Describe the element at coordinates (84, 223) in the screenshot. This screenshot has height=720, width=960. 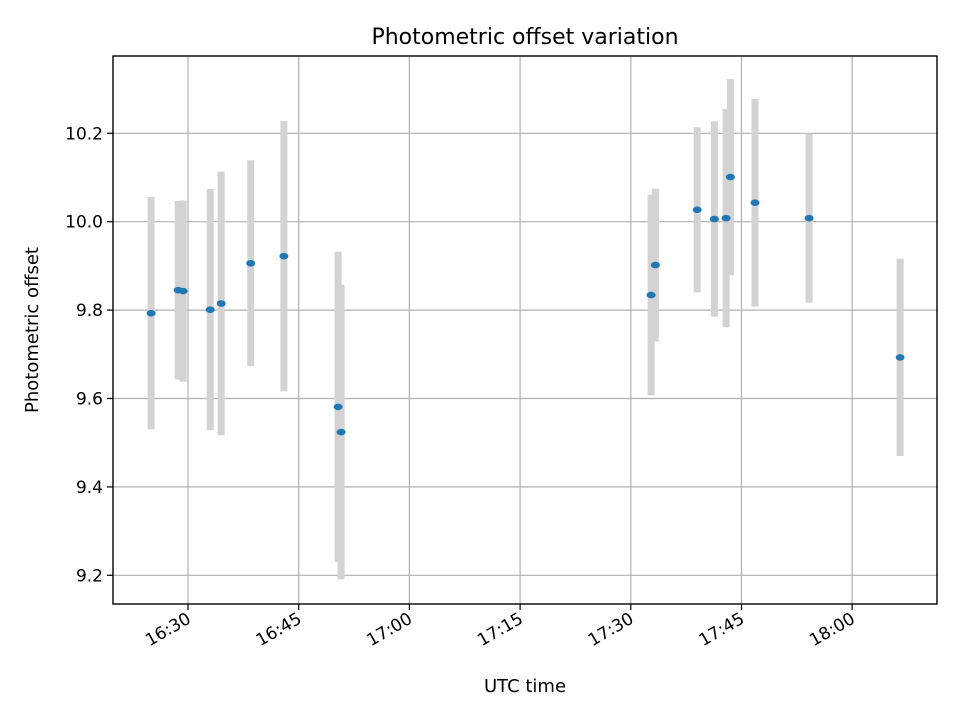
I see `y-tick-label: 10.0` at that location.